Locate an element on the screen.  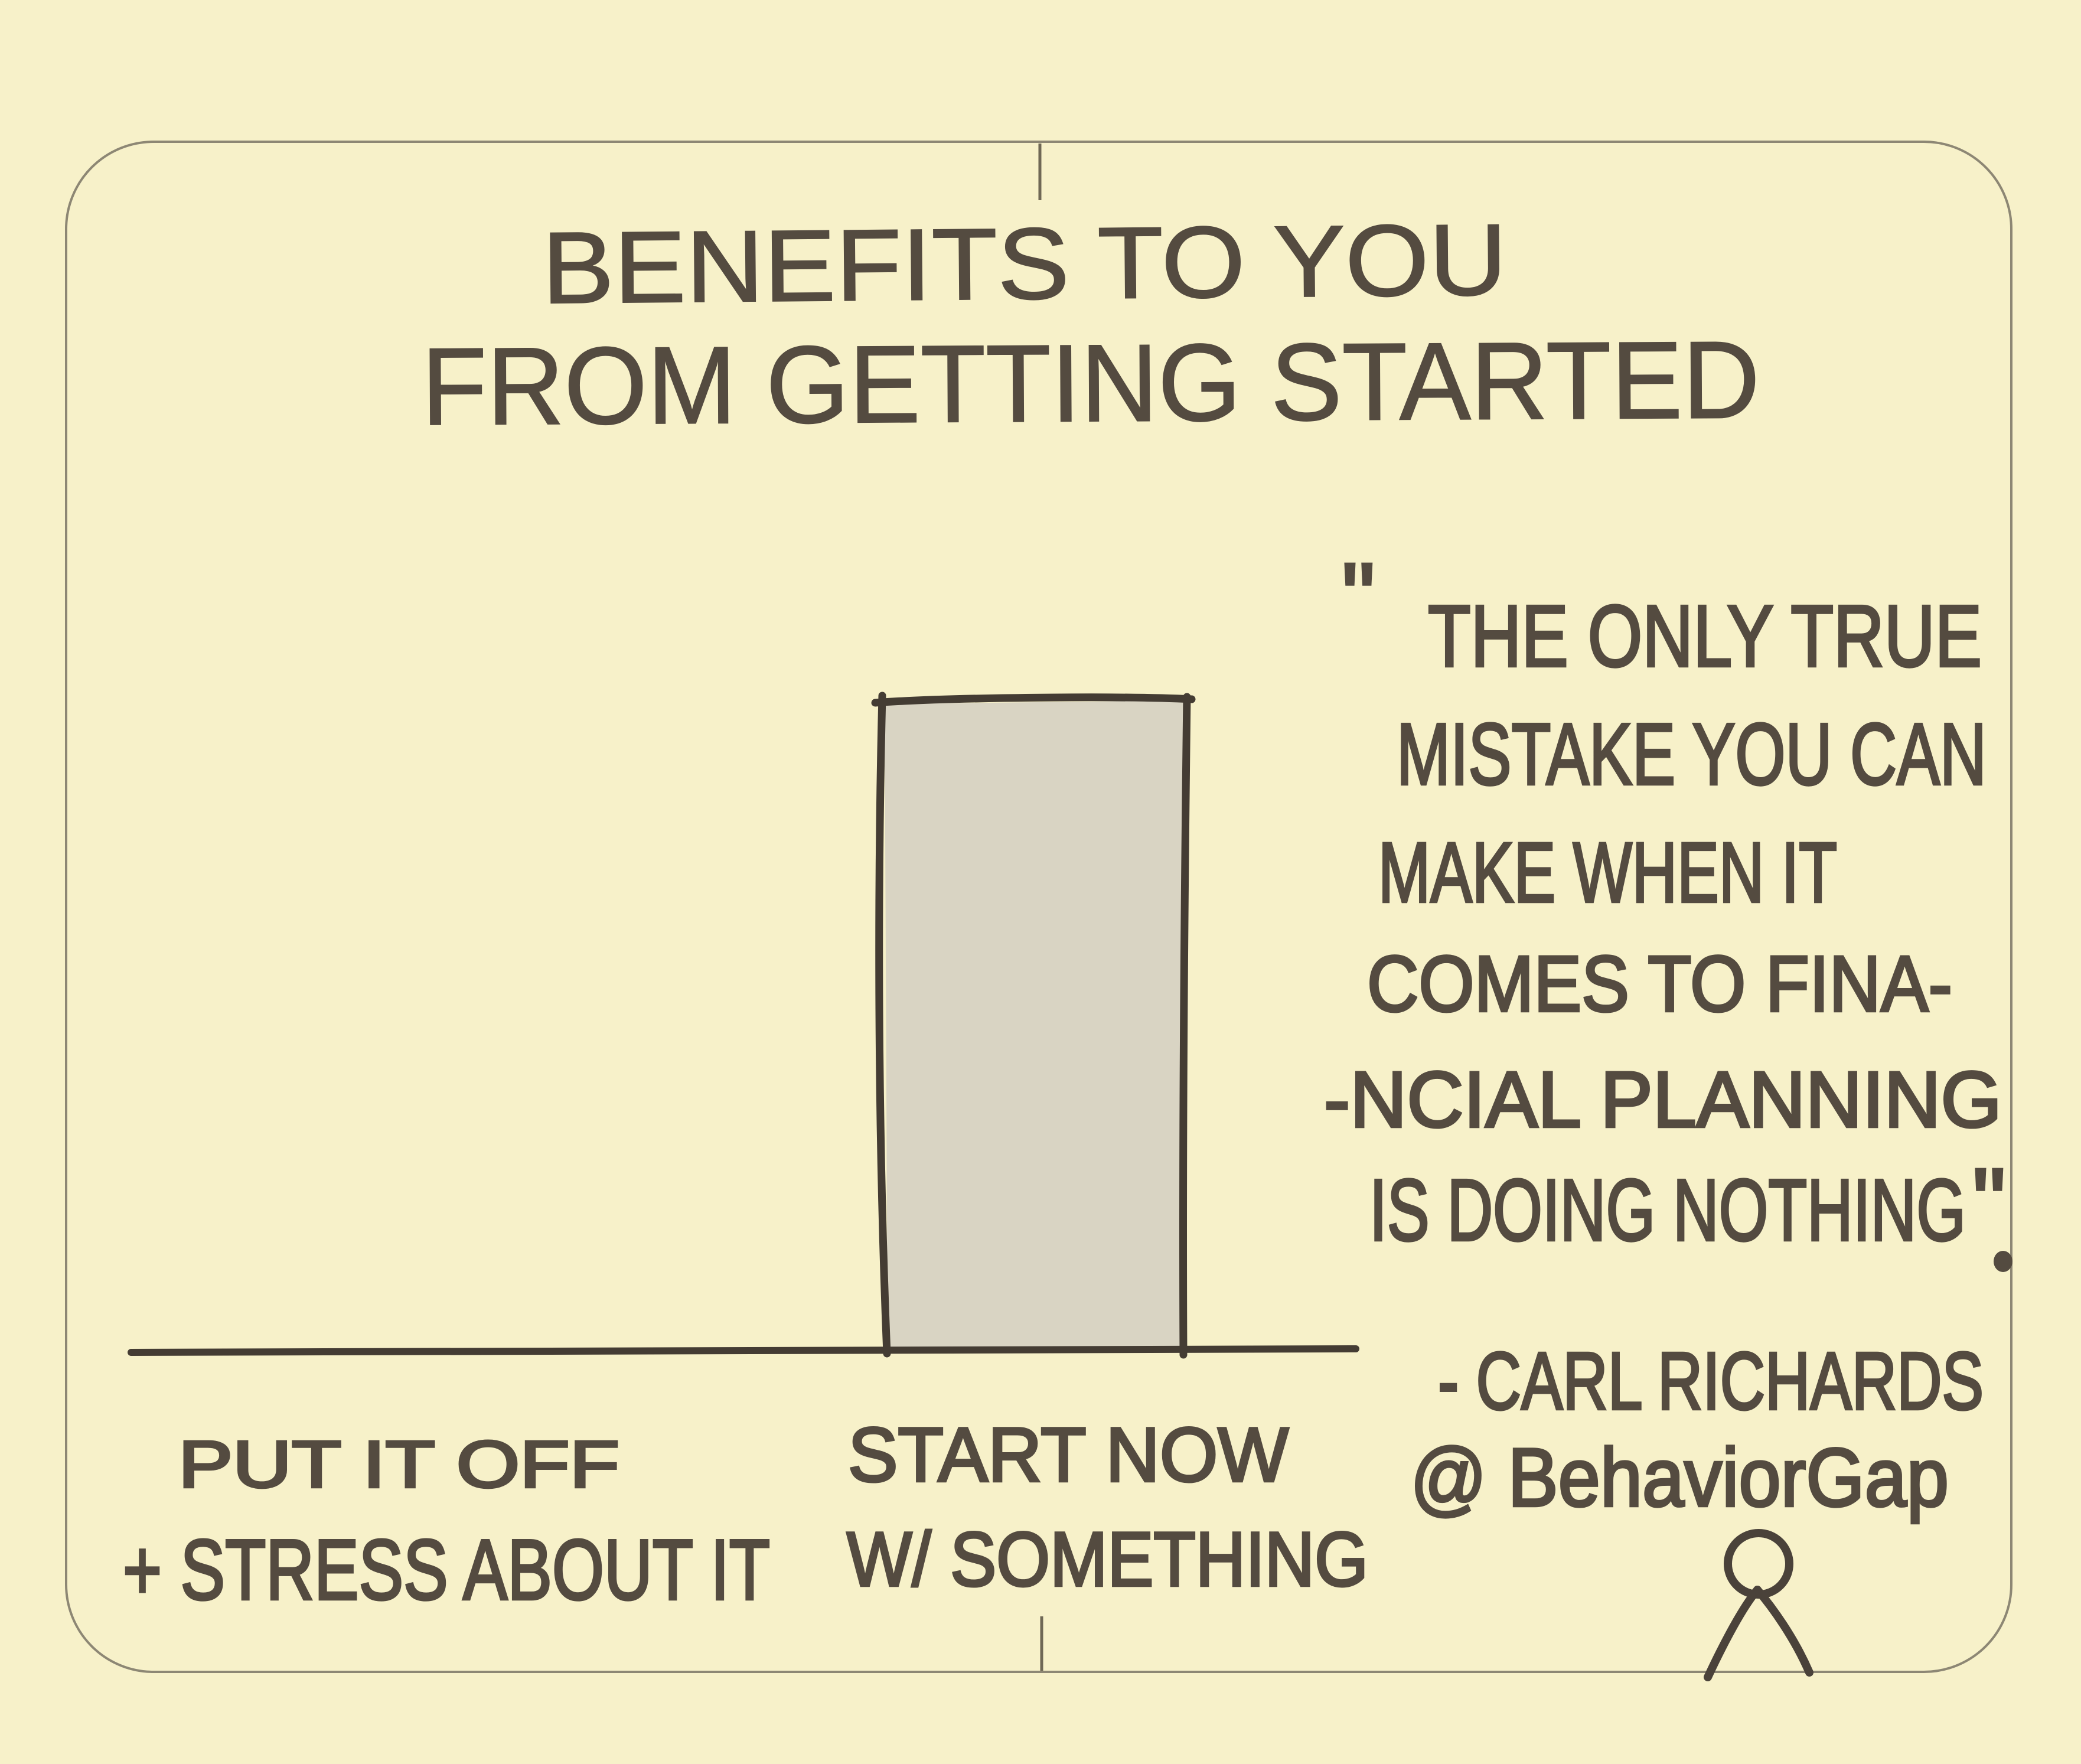
svg-text: + STRESS ABOUT IT is located at coordinates (446, 1570).